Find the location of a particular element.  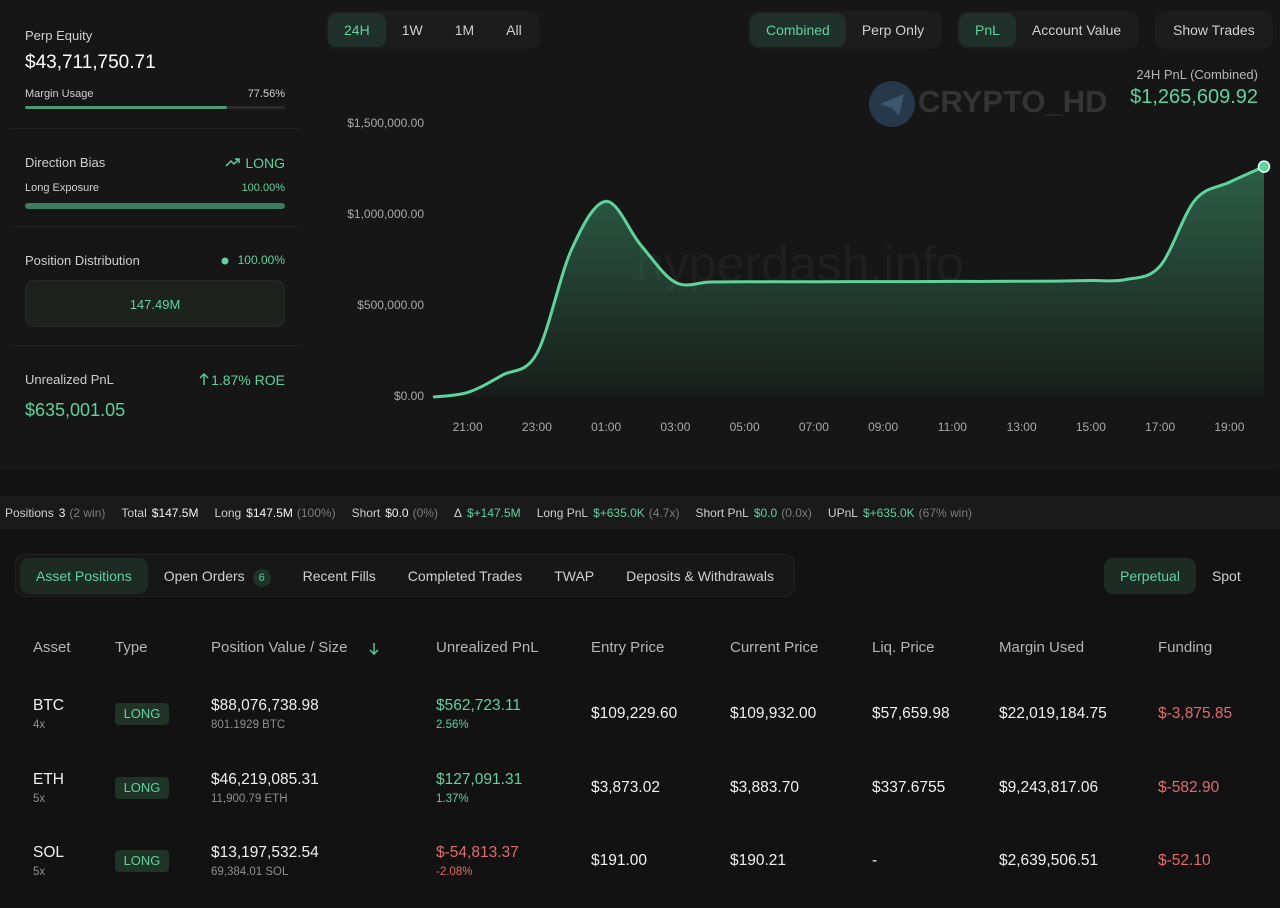

stat-note: (100%) is located at coordinates (316, 512).